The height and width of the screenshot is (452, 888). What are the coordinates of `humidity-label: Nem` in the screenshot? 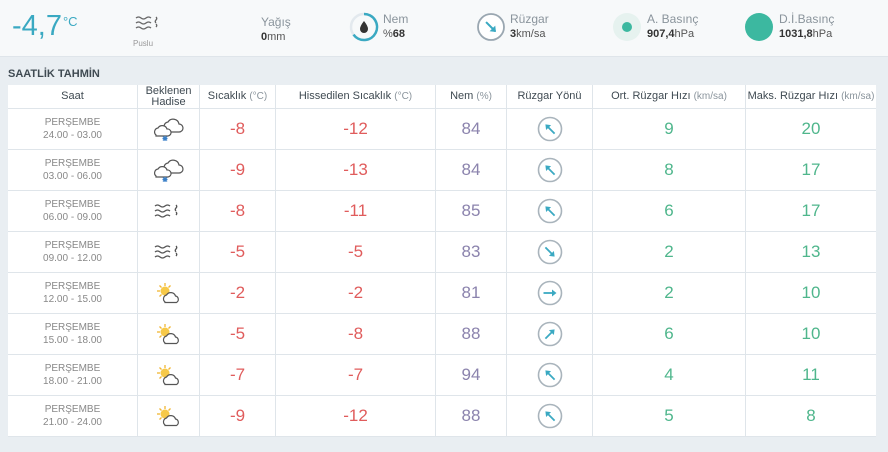 It's located at (396, 19).